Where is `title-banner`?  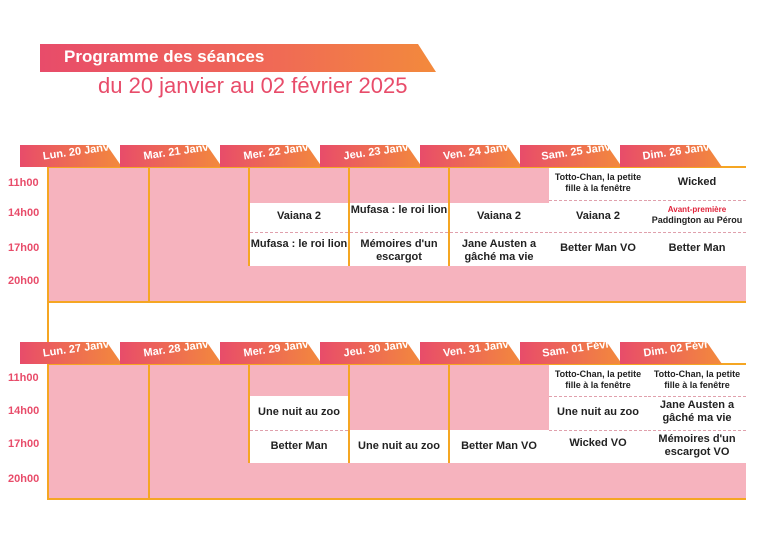
title-banner is located at coordinates (238, 58).